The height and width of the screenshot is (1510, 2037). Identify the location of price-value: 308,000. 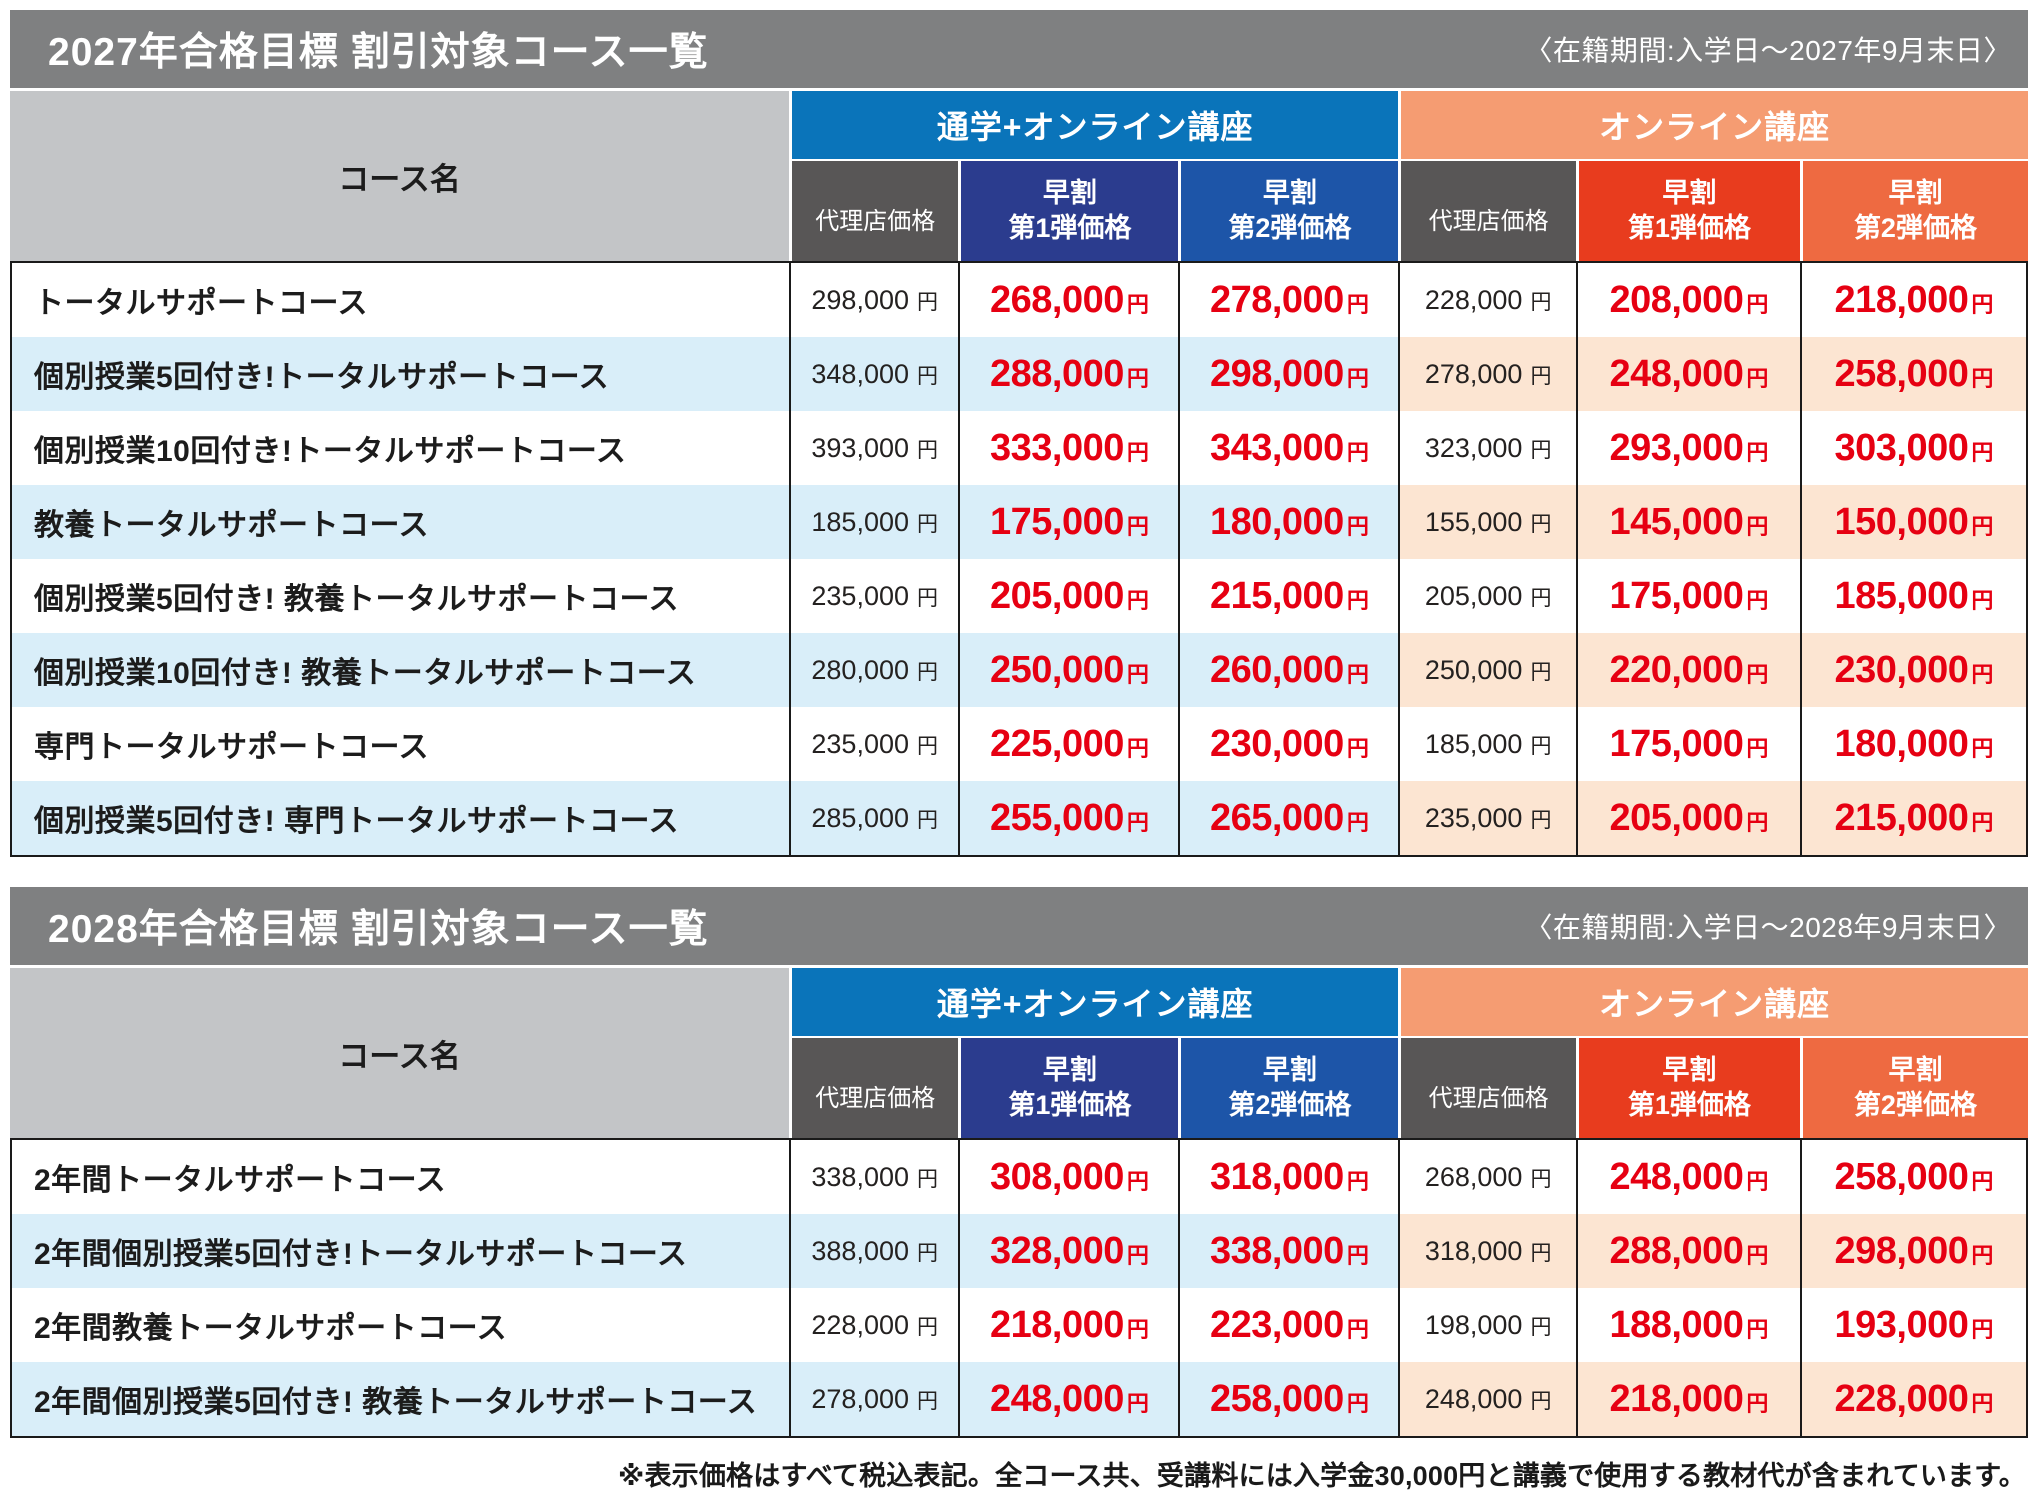
(1056, 1176).